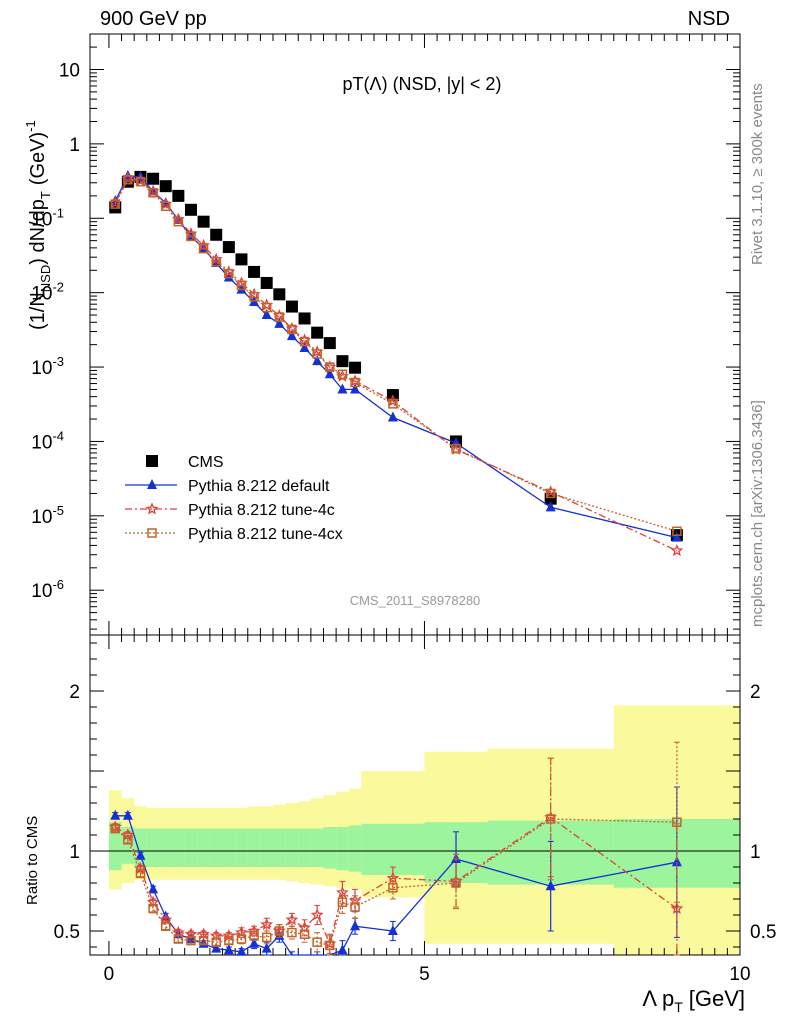 Image resolution: width=786 pixels, height=1024 pixels. I want to click on mcplots-label: mcplots.cern.ch [arXiv:1306.3436], so click(757, 513).